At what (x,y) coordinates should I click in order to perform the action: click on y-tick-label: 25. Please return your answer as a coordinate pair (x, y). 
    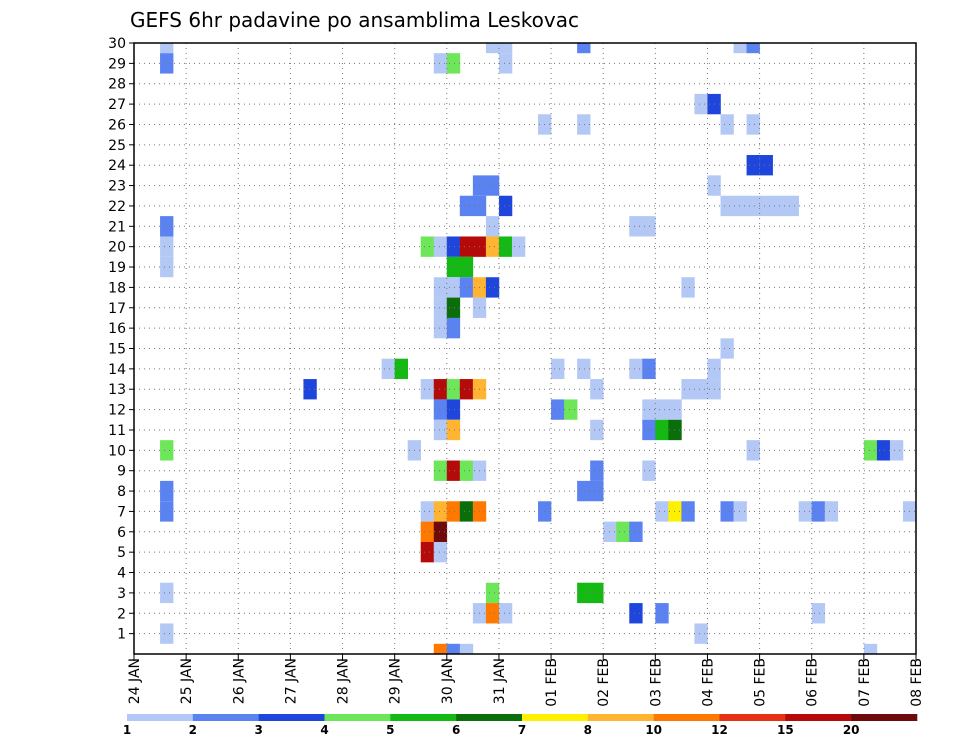
    Looking at the image, I should click on (117, 146).